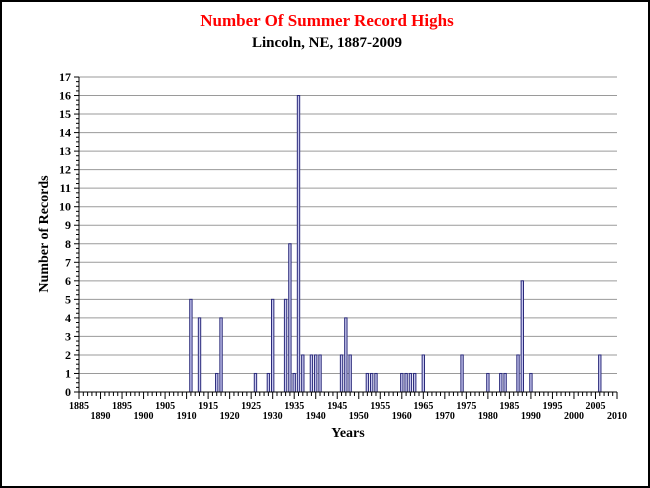 Image resolution: width=650 pixels, height=488 pixels. What do you see at coordinates (337, 406) in the screenshot?
I see `x-tick-label: 1945` at bounding box center [337, 406].